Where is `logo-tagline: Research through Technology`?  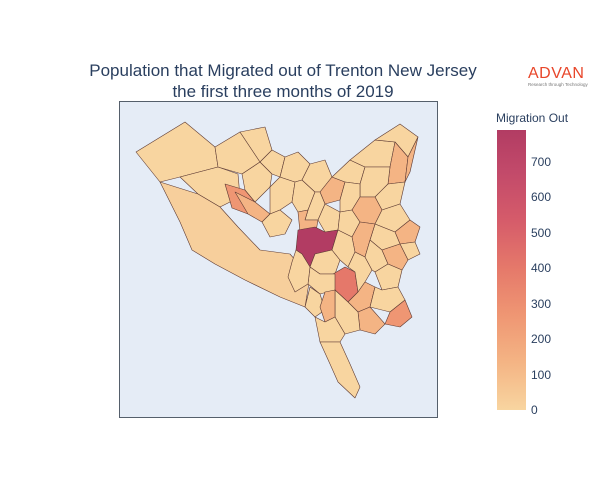
logo-tagline: Research through Technology is located at coordinates (558, 84).